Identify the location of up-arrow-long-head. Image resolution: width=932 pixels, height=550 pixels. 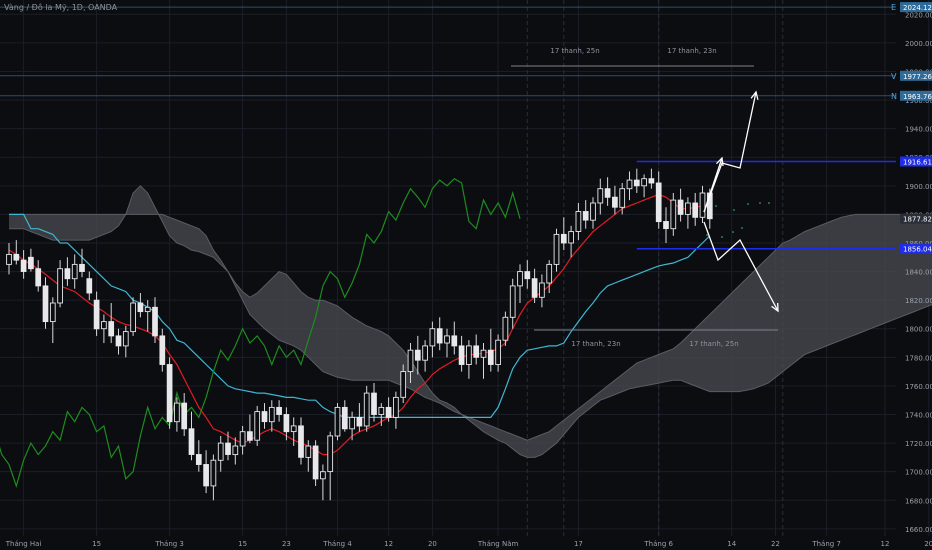
(754, 95).